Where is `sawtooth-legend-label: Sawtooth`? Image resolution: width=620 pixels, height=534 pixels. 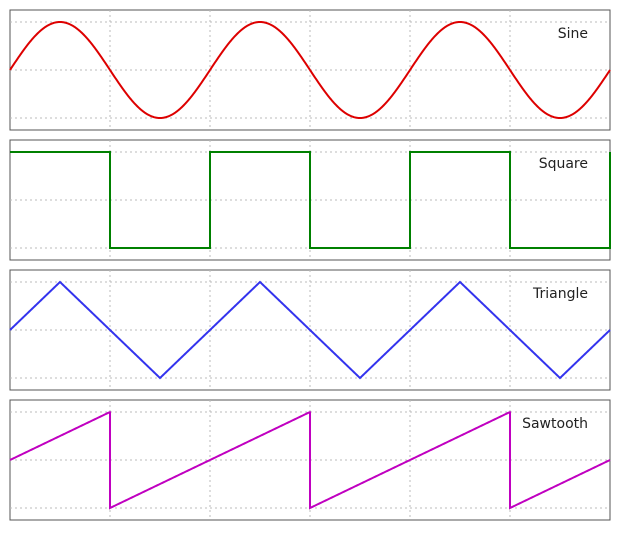
sawtooth-legend-label: Sawtooth is located at coordinates (555, 424).